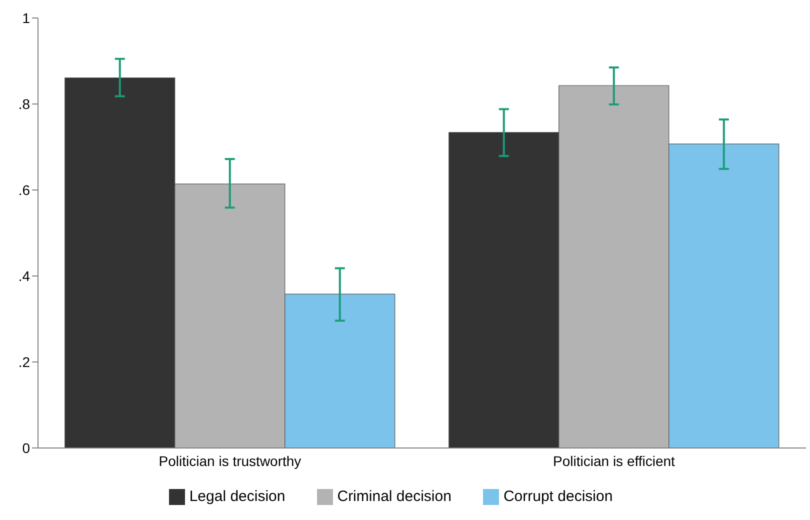 The height and width of the screenshot is (520, 810). What do you see at coordinates (614, 460) in the screenshot?
I see `x-tick-label: Politician is efficient` at bounding box center [614, 460].